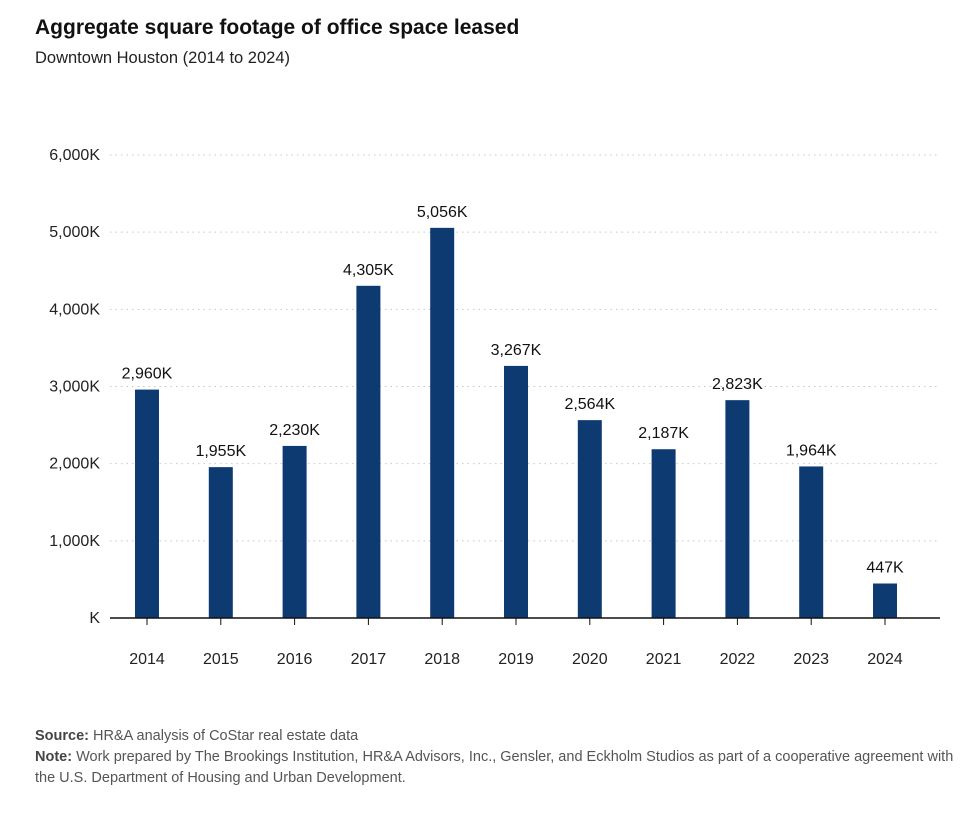 The image size is (975, 821). I want to click on data-label: 2,187K, so click(663, 433).